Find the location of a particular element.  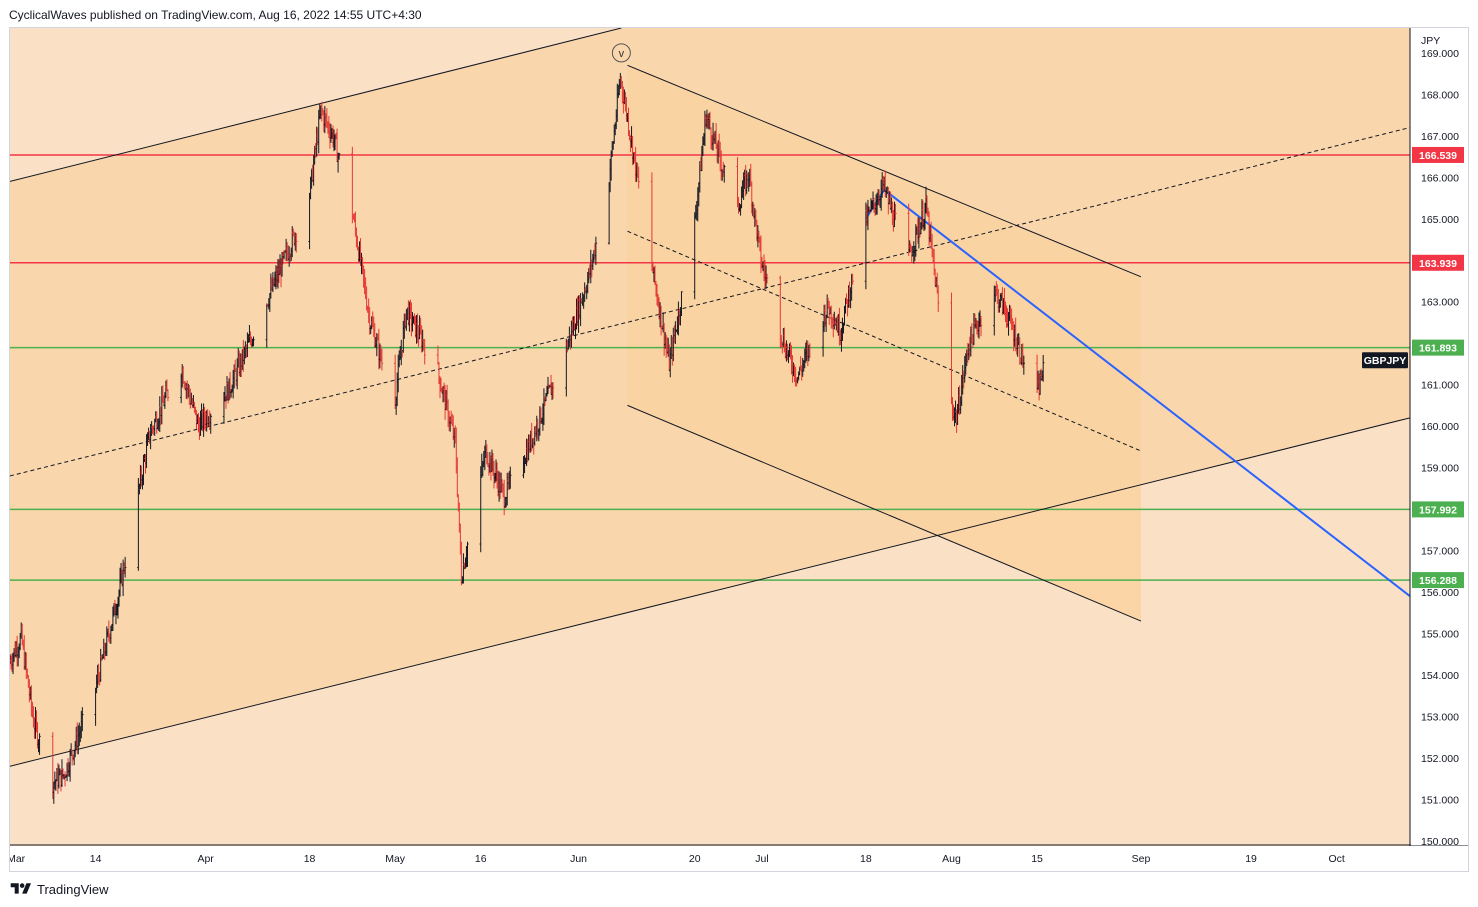

wave-label-circle is located at coordinates (621, 53).